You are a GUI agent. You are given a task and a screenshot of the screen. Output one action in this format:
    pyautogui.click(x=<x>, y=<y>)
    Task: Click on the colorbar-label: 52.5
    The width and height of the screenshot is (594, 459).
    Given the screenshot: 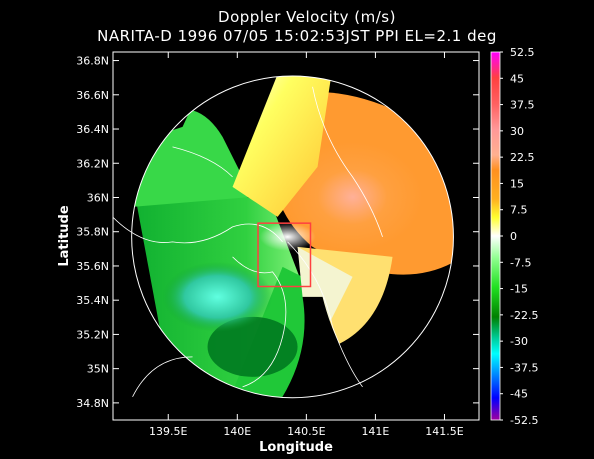 What is the action you would take?
    pyautogui.click(x=522, y=52)
    